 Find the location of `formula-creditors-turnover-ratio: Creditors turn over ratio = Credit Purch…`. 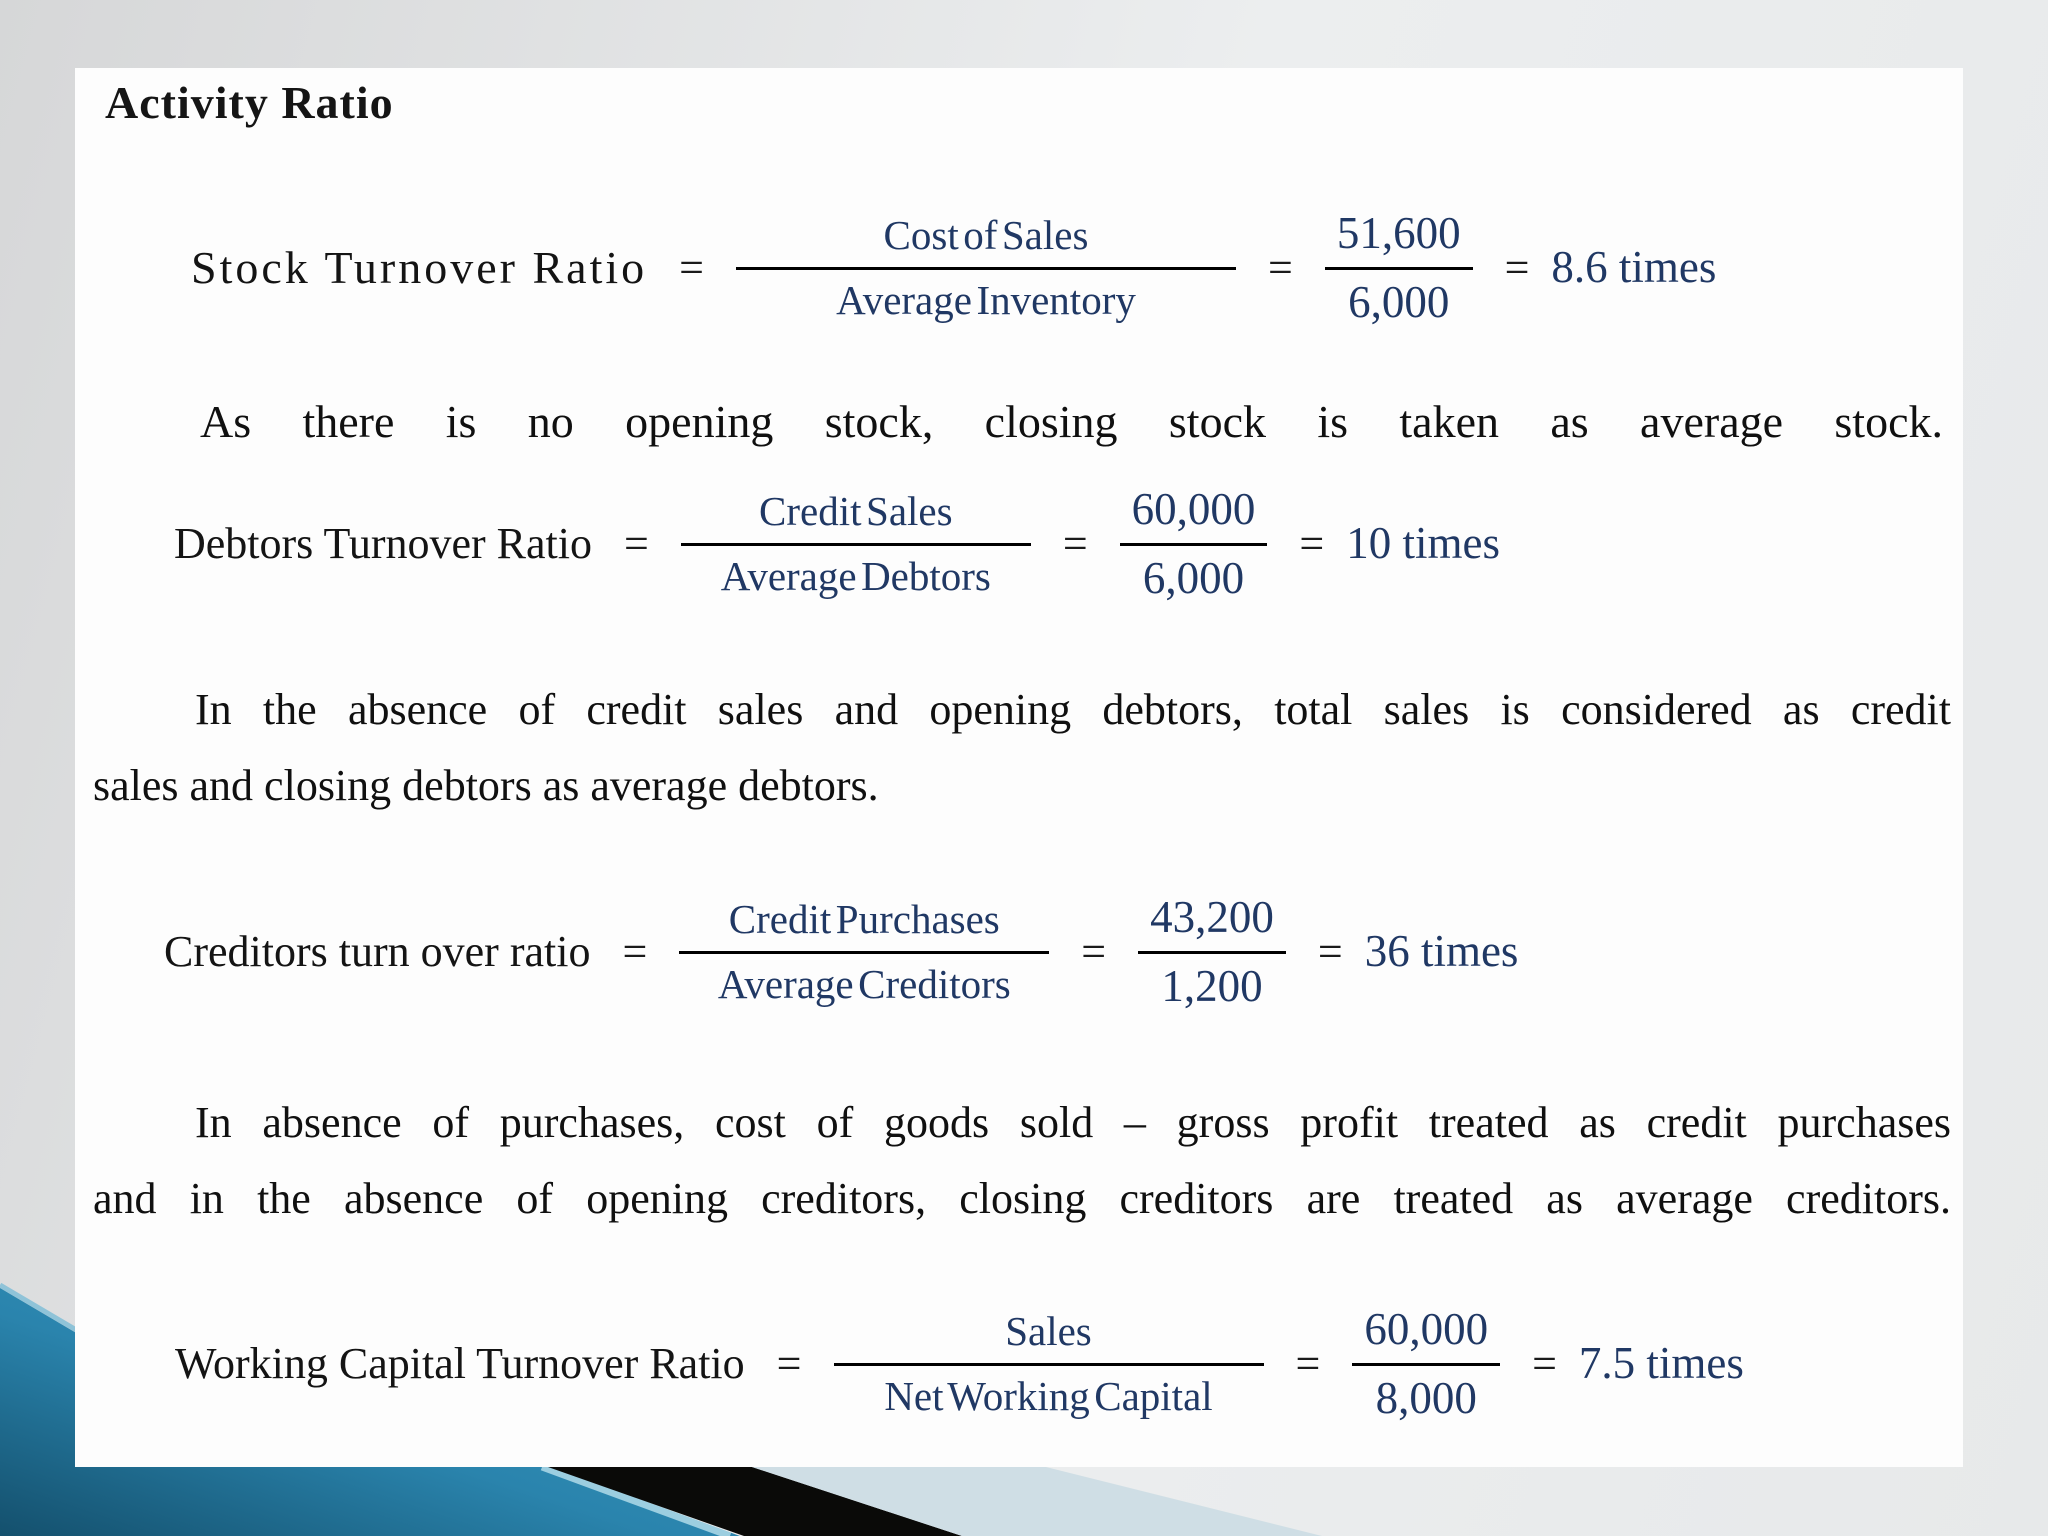

formula-creditors-turnover-ratio: Creditors turn over ratio = Credit Purch… is located at coordinates (841, 951).